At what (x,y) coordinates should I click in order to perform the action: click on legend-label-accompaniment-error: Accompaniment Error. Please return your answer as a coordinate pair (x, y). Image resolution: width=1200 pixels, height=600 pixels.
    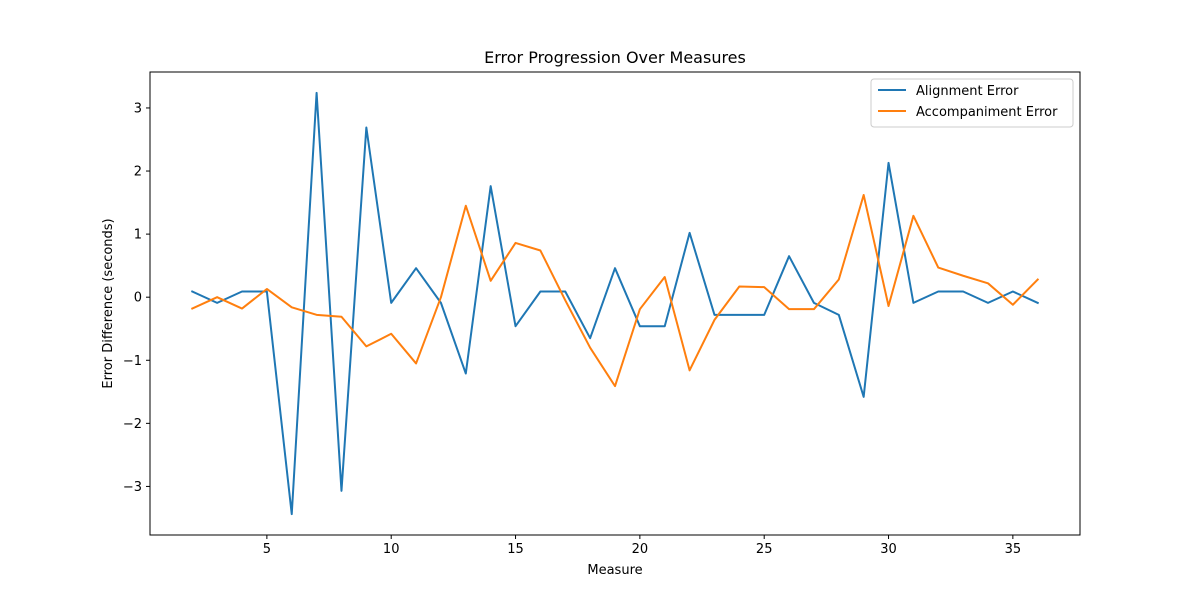
    Looking at the image, I should click on (987, 112).